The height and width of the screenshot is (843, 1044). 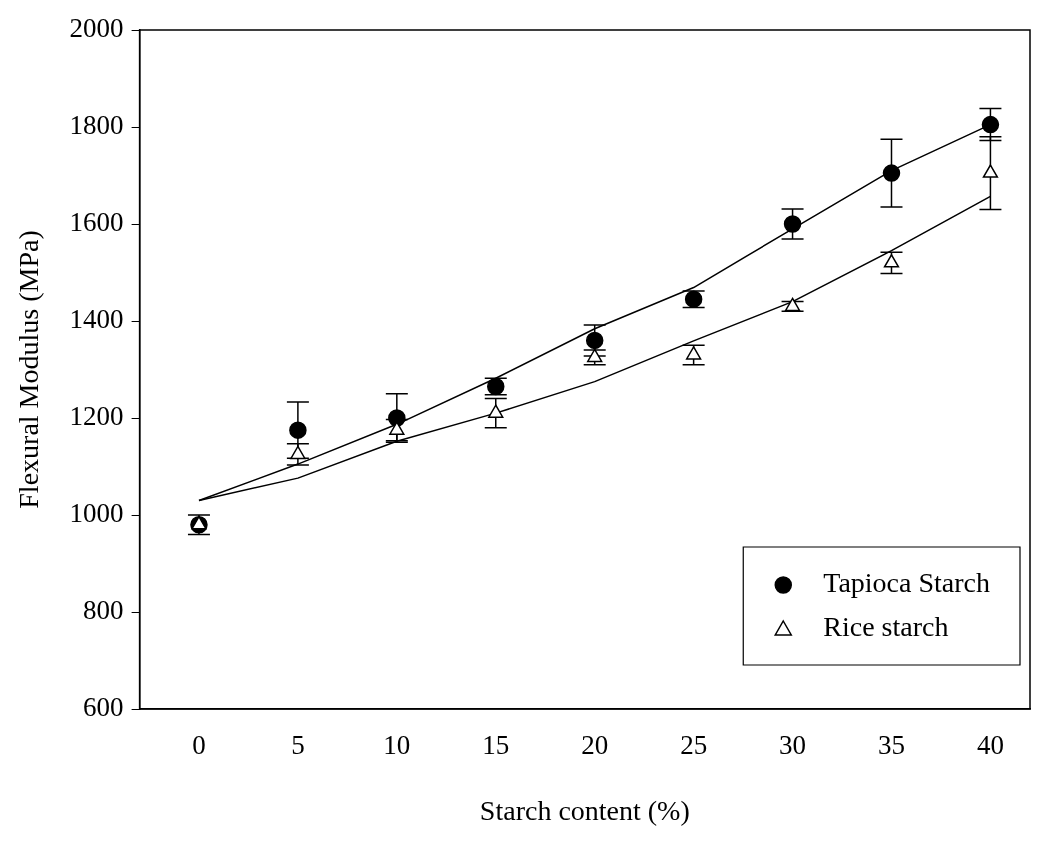 What do you see at coordinates (29, 369) in the screenshot?
I see `y-axis-title: Flexural Modulus (MPa)` at bounding box center [29, 369].